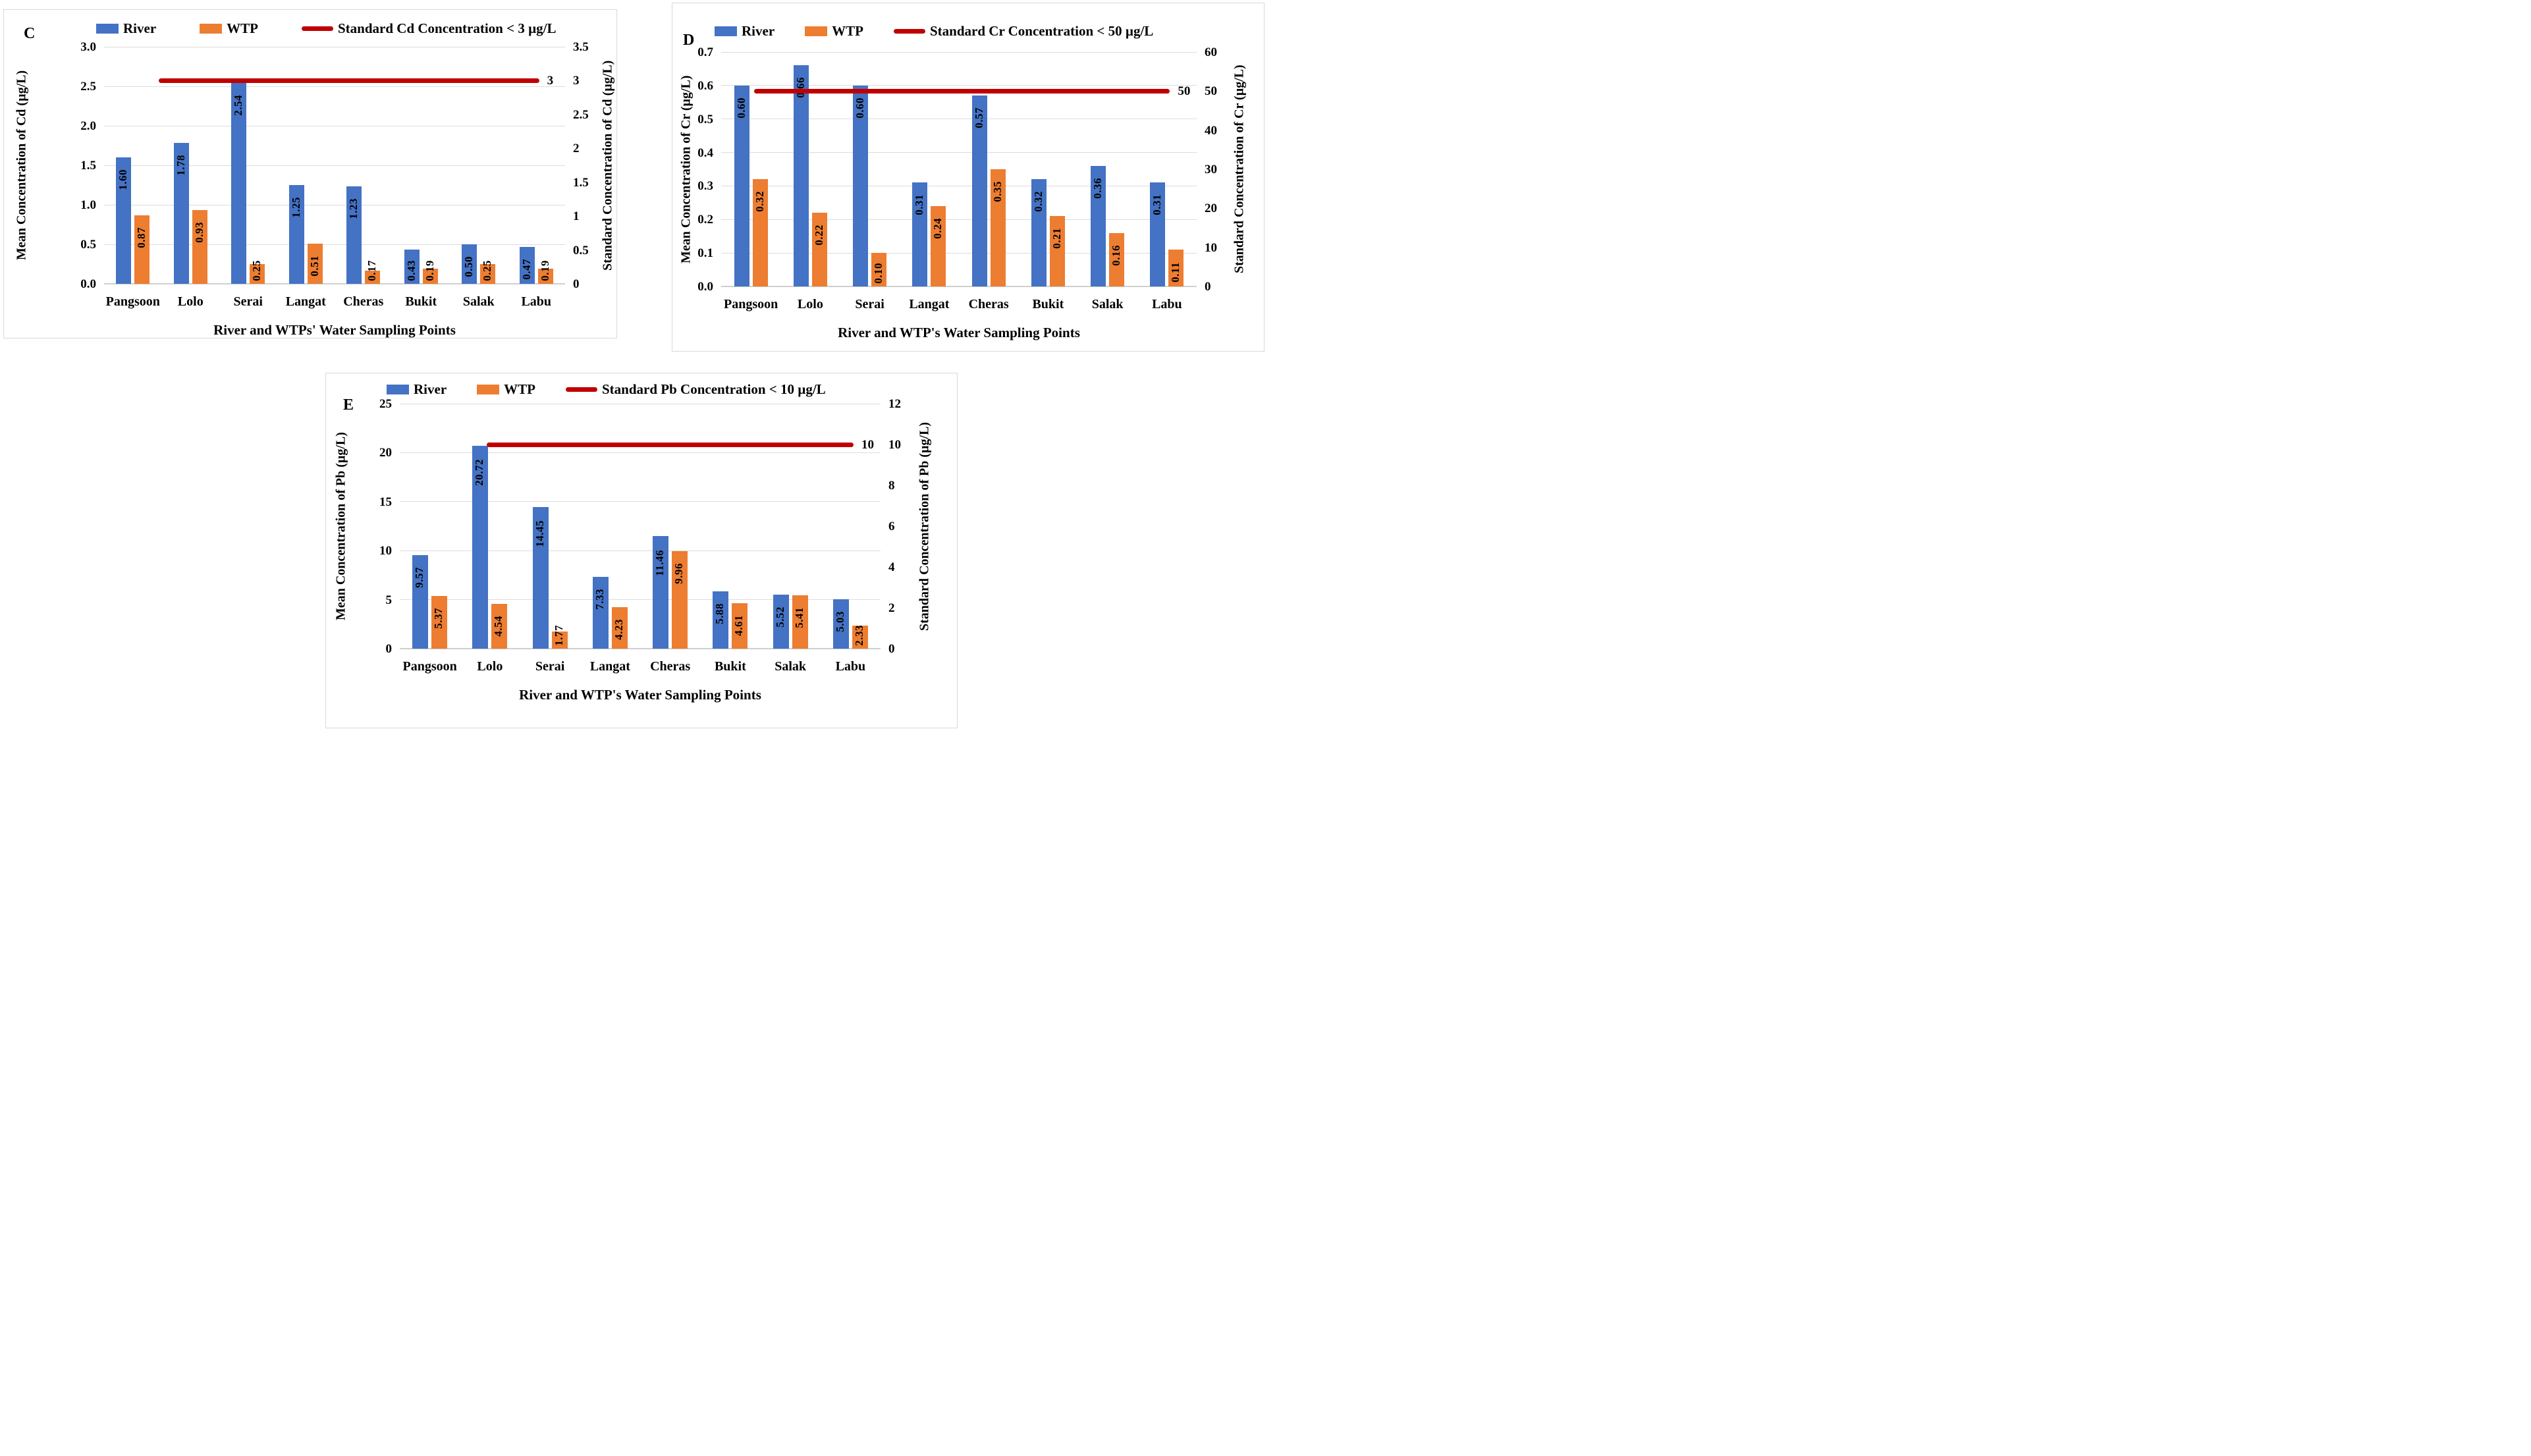  What do you see at coordinates (980, 190) in the screenshot?
I see `bar-river-cheras` at bounding box center [980, 190].